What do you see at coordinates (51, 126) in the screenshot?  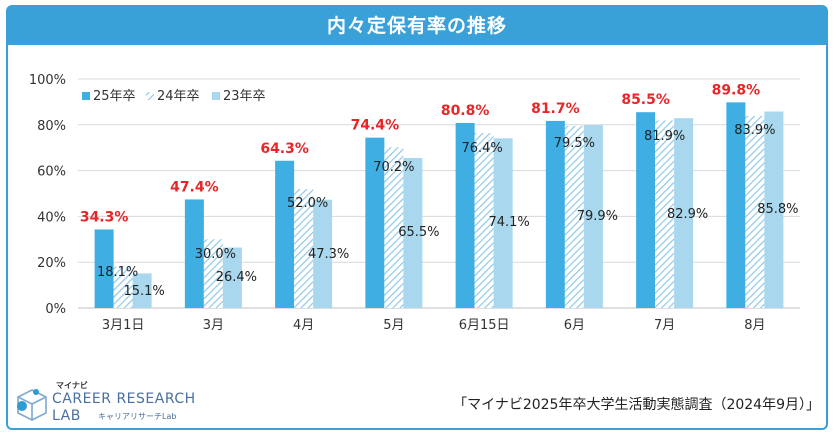 I see `y-tick-label: 80%` at bounding box center [51, 126].